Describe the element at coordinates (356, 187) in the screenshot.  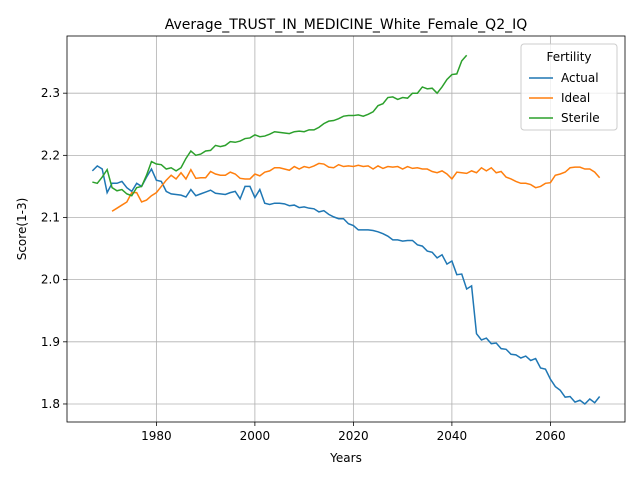
I see `line` at that location.